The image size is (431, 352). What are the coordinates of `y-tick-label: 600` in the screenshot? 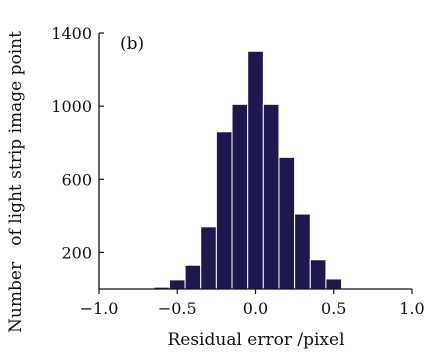 It's located at (76, 179).